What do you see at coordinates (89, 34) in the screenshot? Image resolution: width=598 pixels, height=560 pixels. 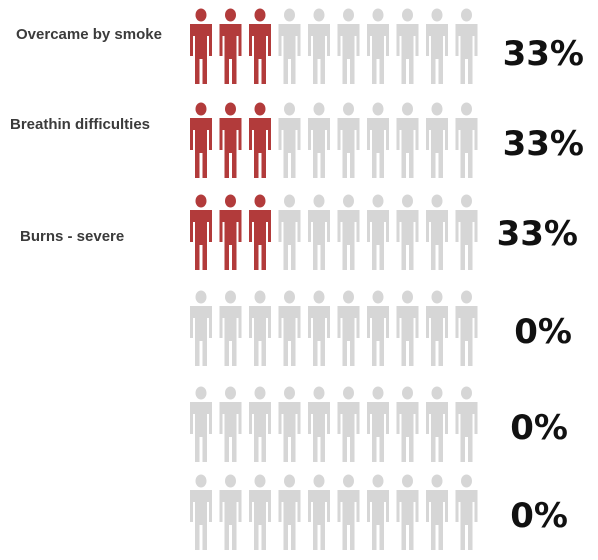 I see `row-label: Overcame by smoke` at bounding box center [89, 34].